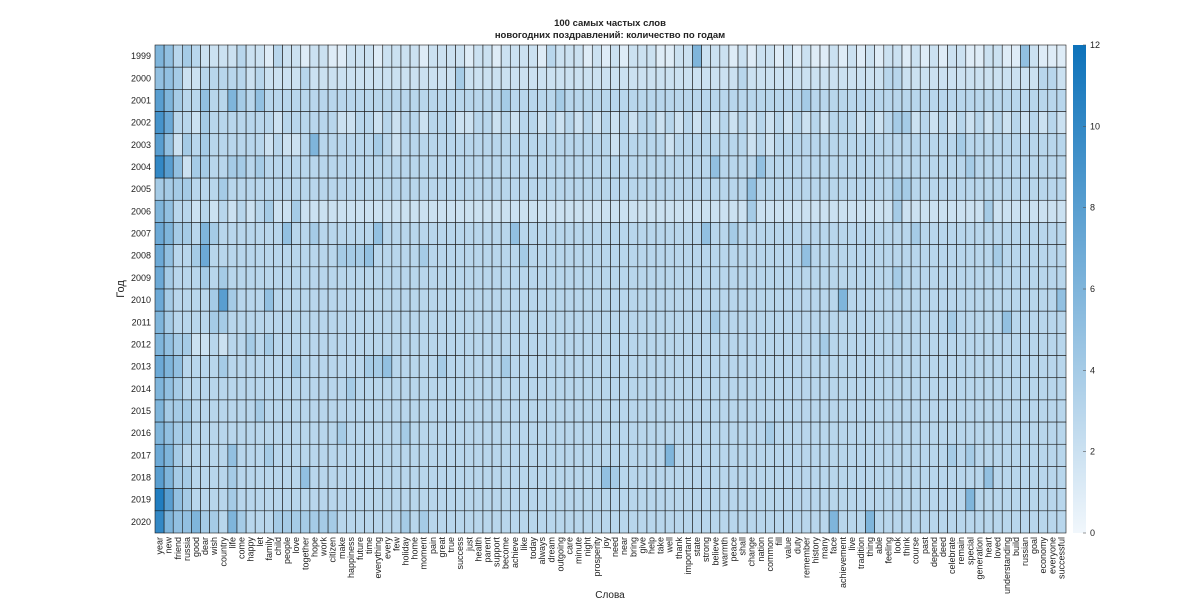 The height and width of the screenshot is (607, 1200). What do you see at coordinates (870, 547) in the screenshot?
I see `x-tick-label: thing` at bounding box center [870, 547].